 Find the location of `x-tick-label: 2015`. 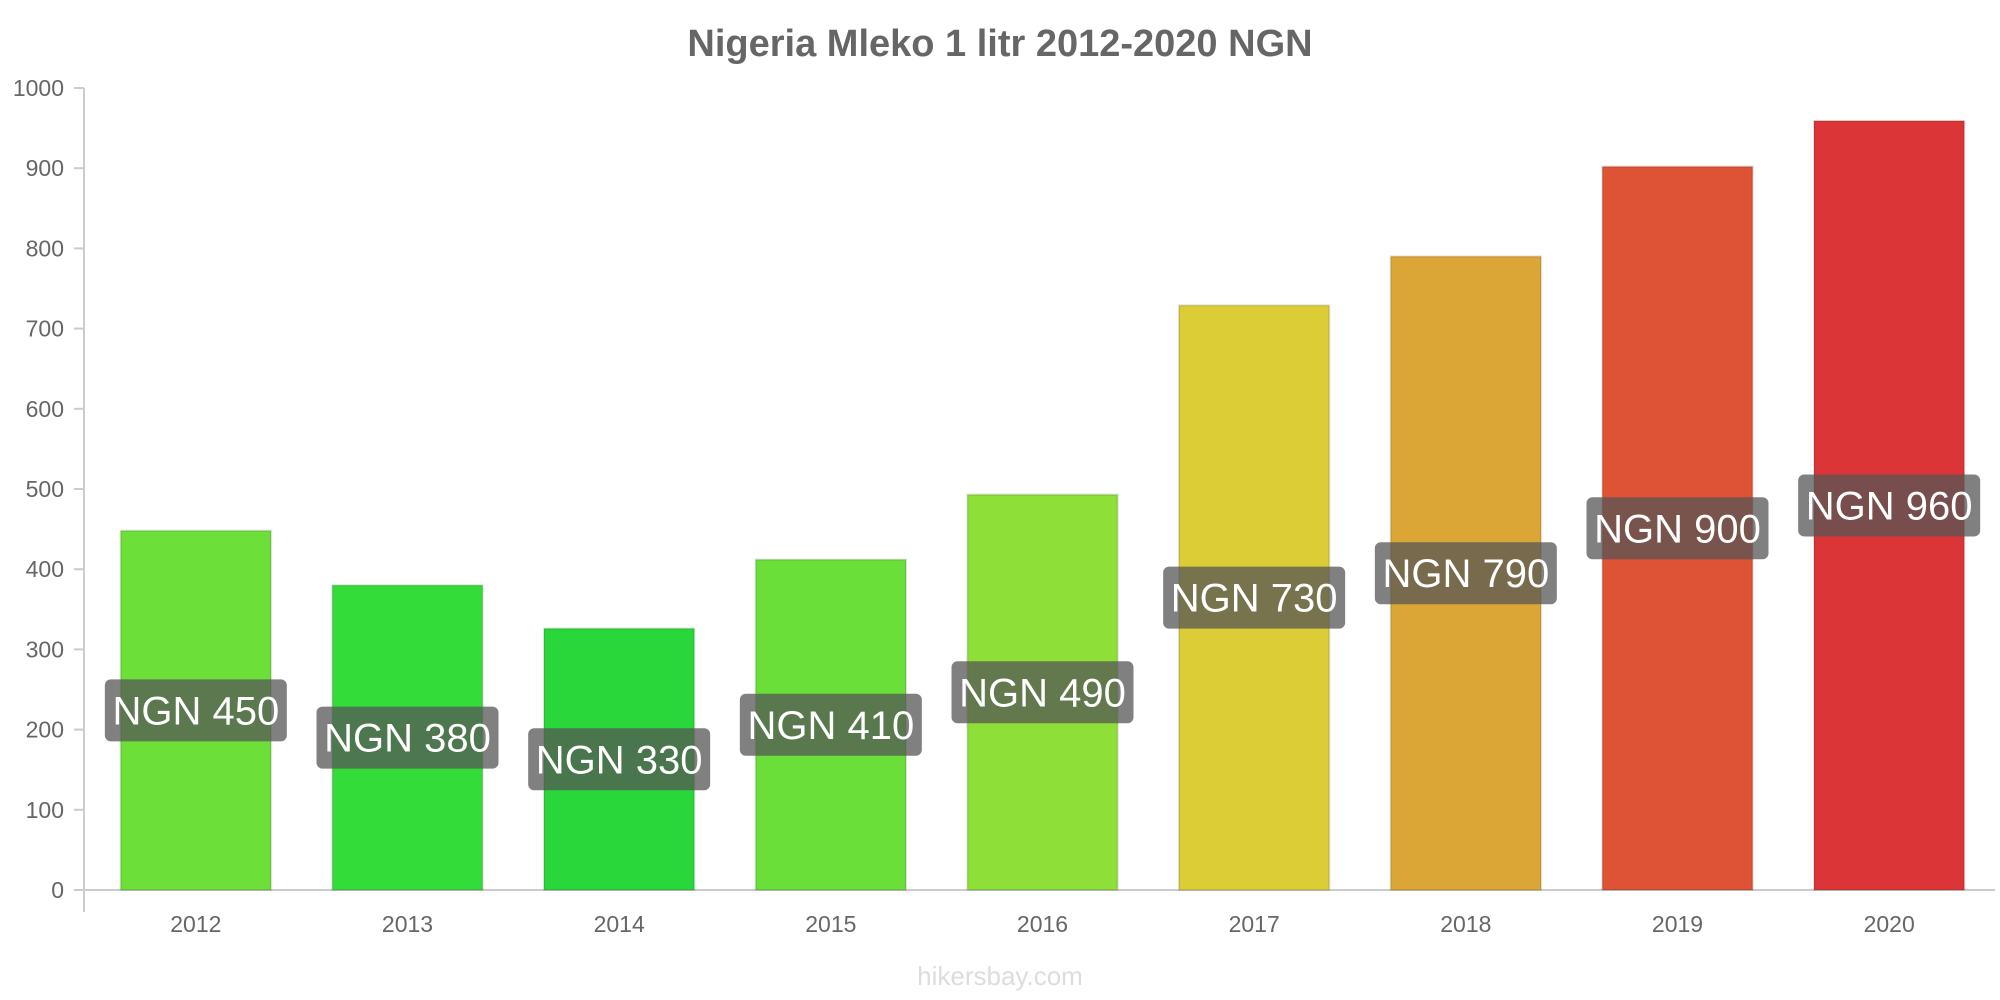

x-tick-label: 2015 is located at coordinates (830, 924).